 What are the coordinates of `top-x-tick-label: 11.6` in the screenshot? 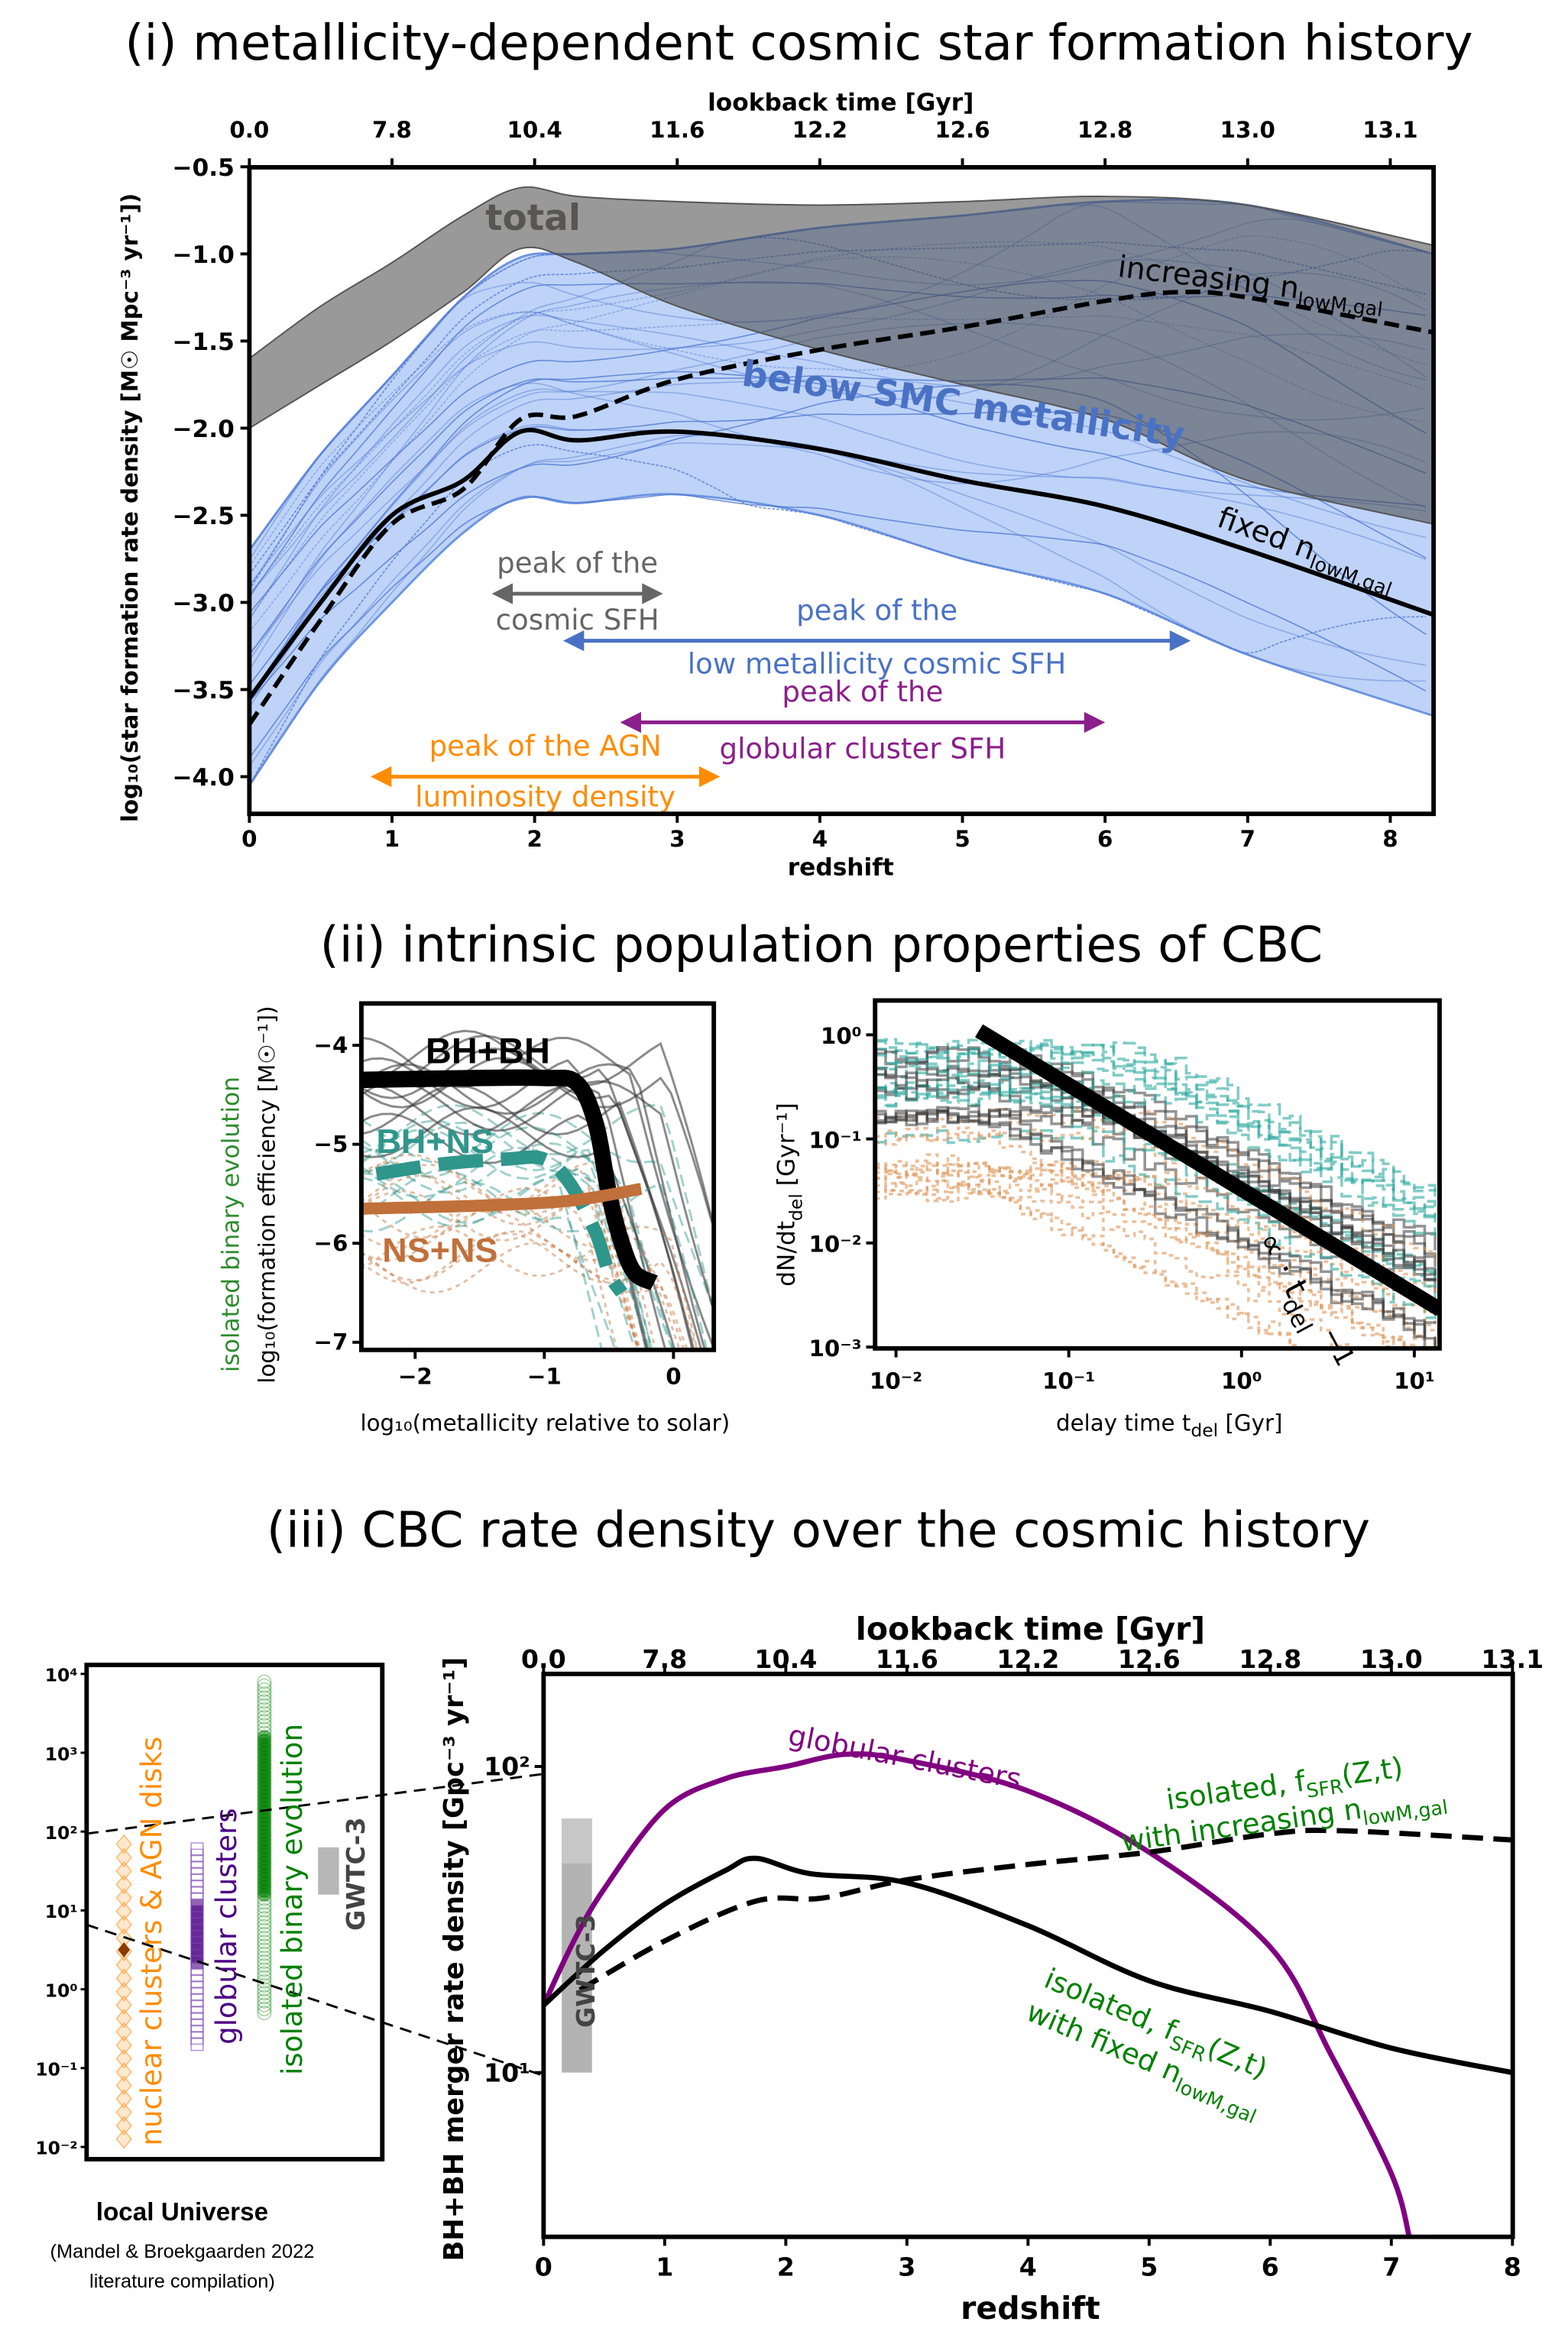 It's located at (677, 130).